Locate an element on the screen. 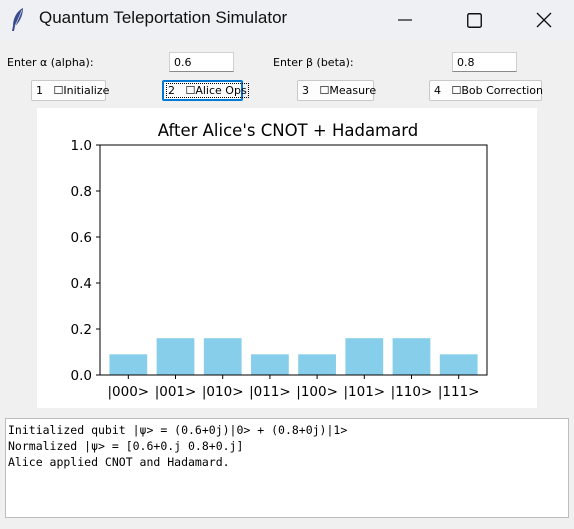  x-tick-label: |111> is located at coordinates (459, 392).